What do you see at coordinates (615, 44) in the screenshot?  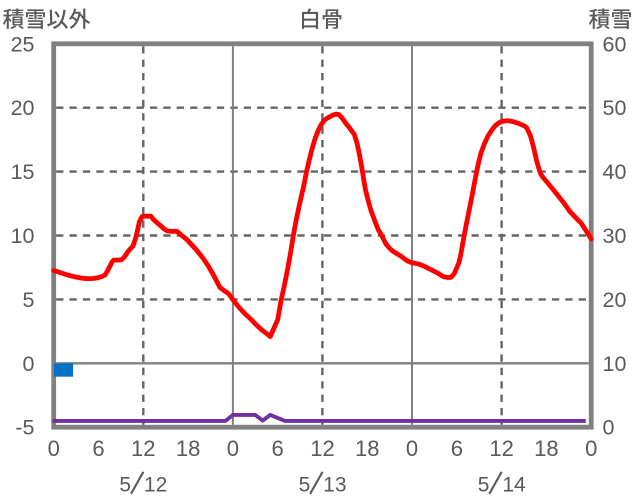 I see `svg-text: 60` at bounding box center [615, 44].